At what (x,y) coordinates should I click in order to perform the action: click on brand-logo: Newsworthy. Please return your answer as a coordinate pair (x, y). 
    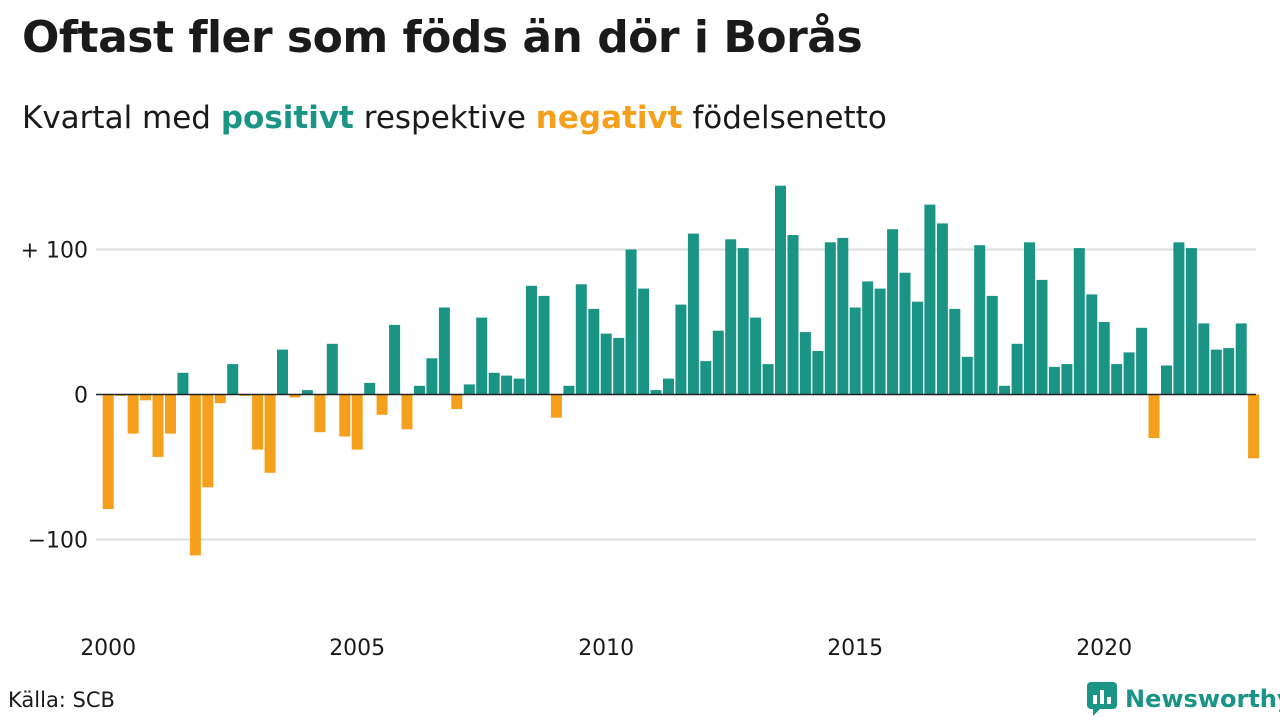
    Looking at the image, I should click on (1183, 699).